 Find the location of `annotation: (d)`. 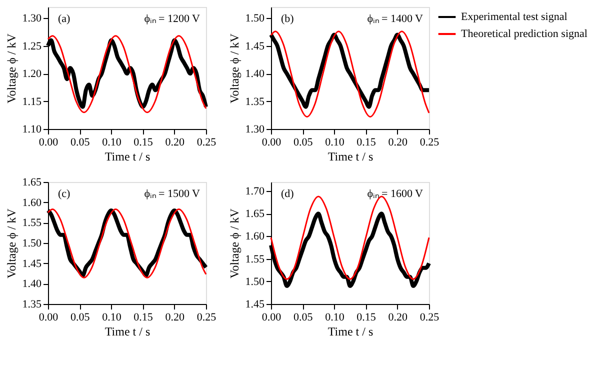

annotation: (d) is located at coordinates (287, 194).